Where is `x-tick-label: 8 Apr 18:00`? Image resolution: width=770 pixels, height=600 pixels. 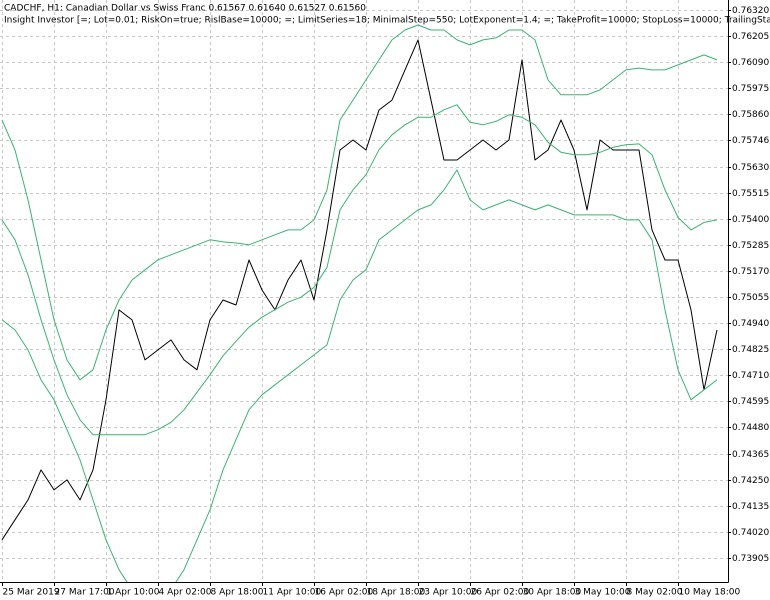
x-tick-label: 8 Apr 18:00 is located at coordinates (237, 593).